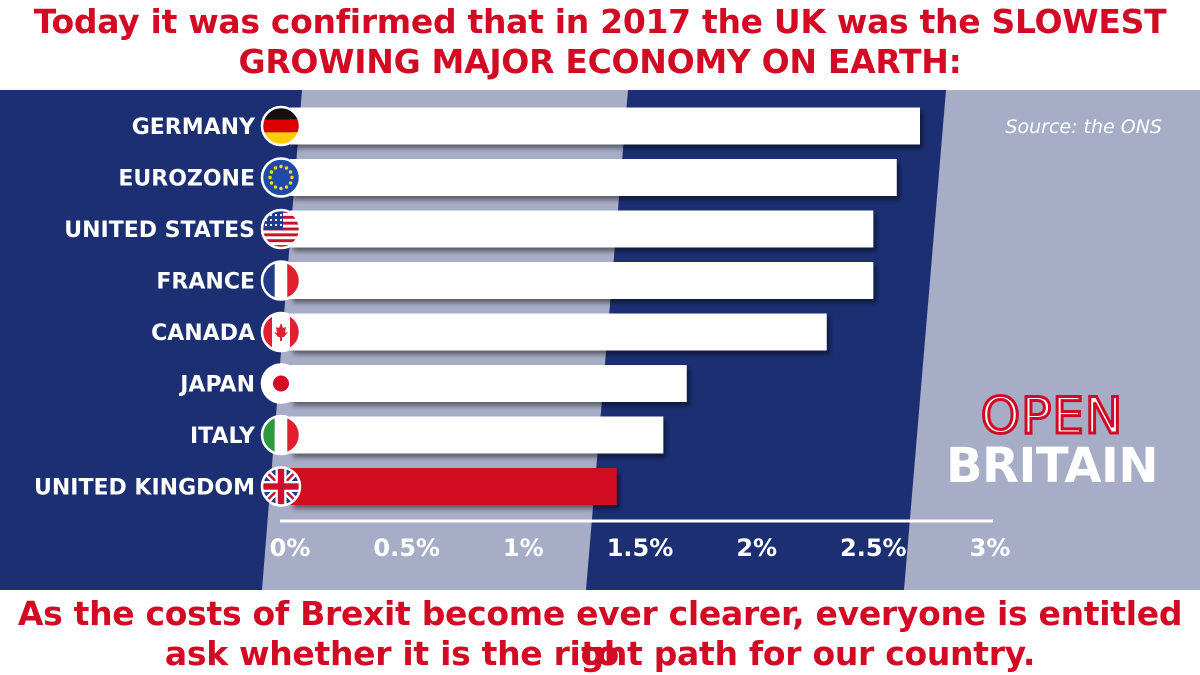 This screenshot has width=1200, height=675. What do you see at coordinates (406, 548) in the screenshot?
I see `x-tick-label: 0.5%` at bounding box center [406, 548].